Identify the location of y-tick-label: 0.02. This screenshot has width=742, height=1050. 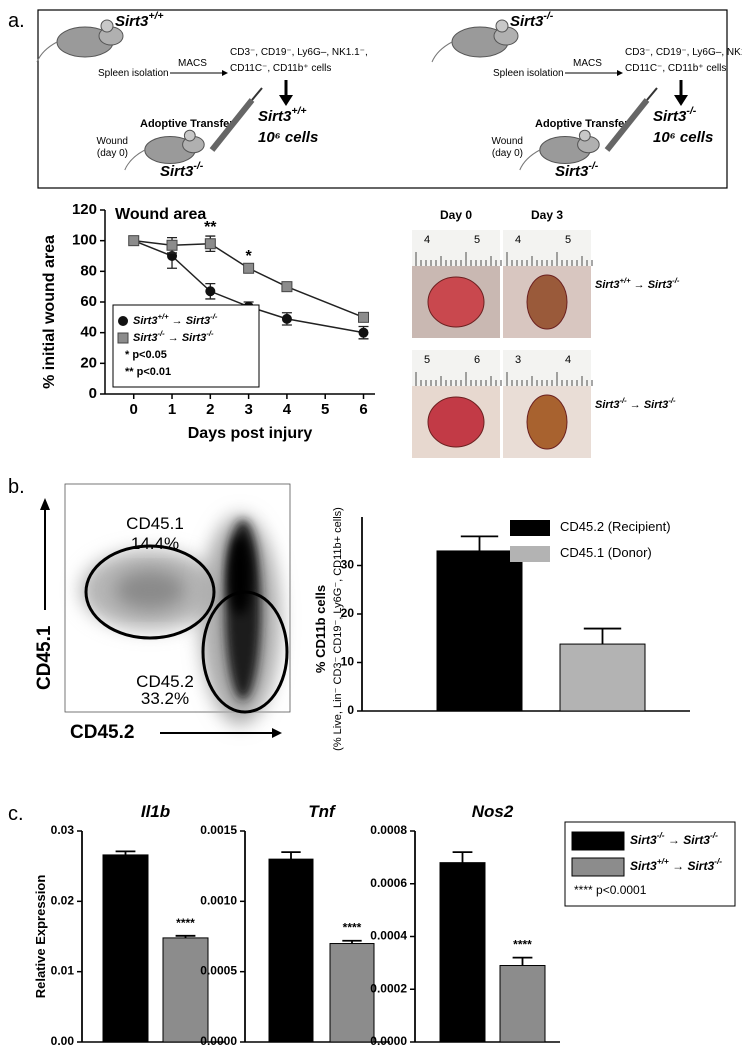
(63, 901).